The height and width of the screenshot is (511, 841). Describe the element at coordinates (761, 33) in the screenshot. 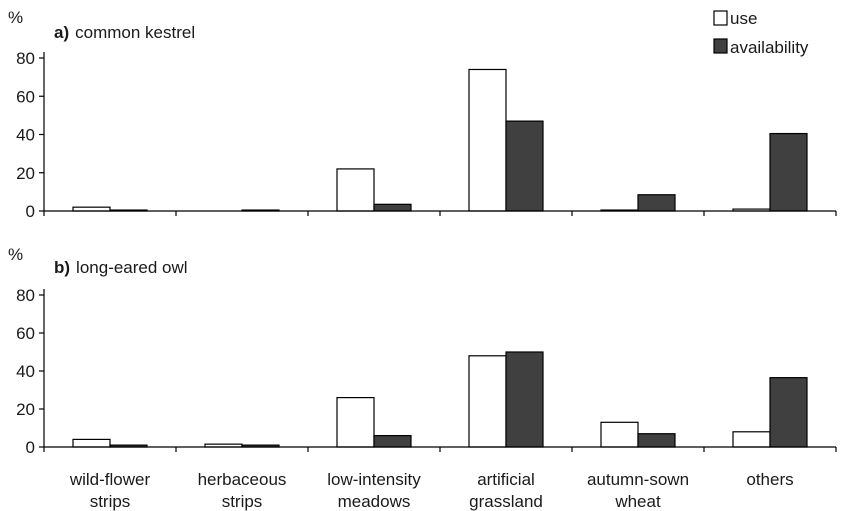

I see `legend: use availability` at that location.